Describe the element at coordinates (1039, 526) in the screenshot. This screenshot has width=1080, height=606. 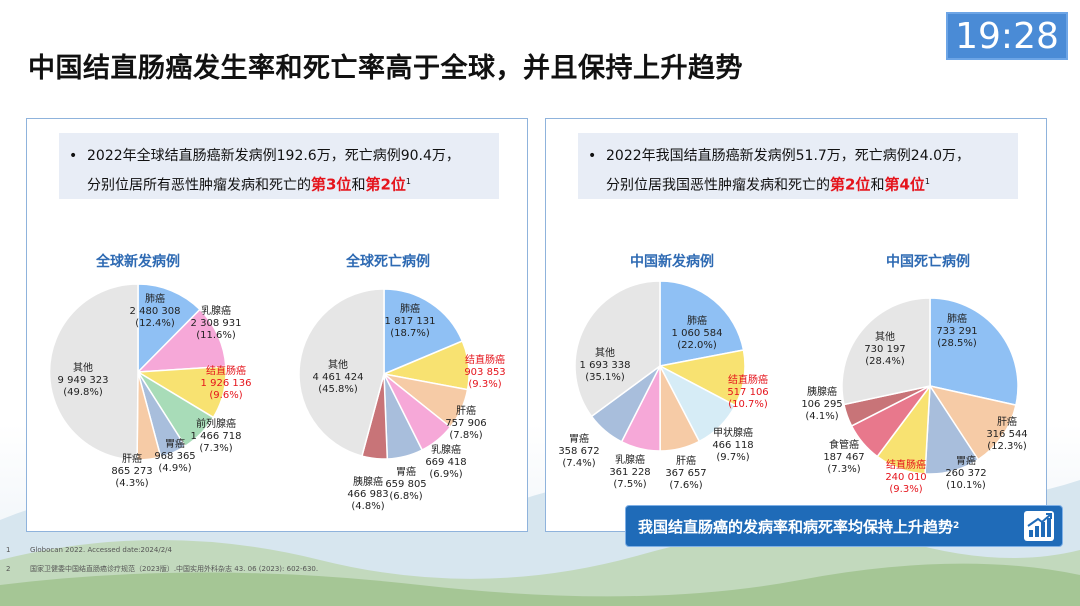
I see `growth-chart-icon` at that location.